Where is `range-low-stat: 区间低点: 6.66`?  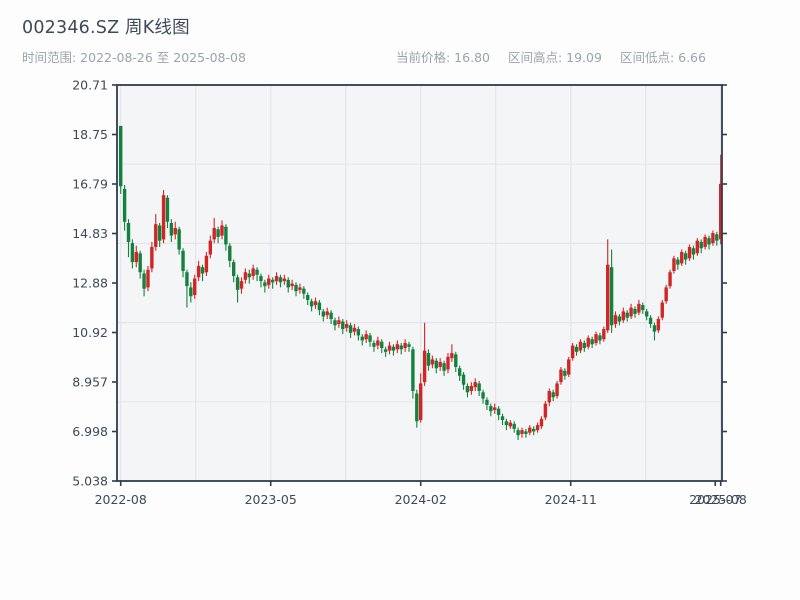 range-low-stat: 区间低点: 6.66 is located at coordinates (662, 57).